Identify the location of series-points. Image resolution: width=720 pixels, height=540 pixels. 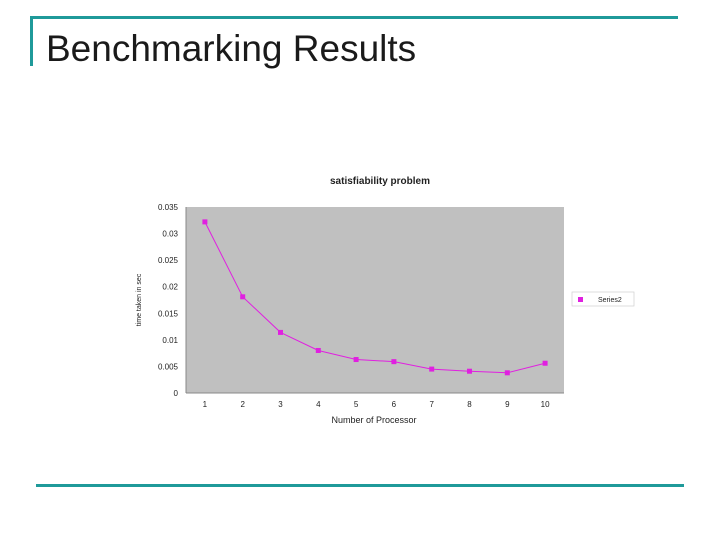
(375, 297).